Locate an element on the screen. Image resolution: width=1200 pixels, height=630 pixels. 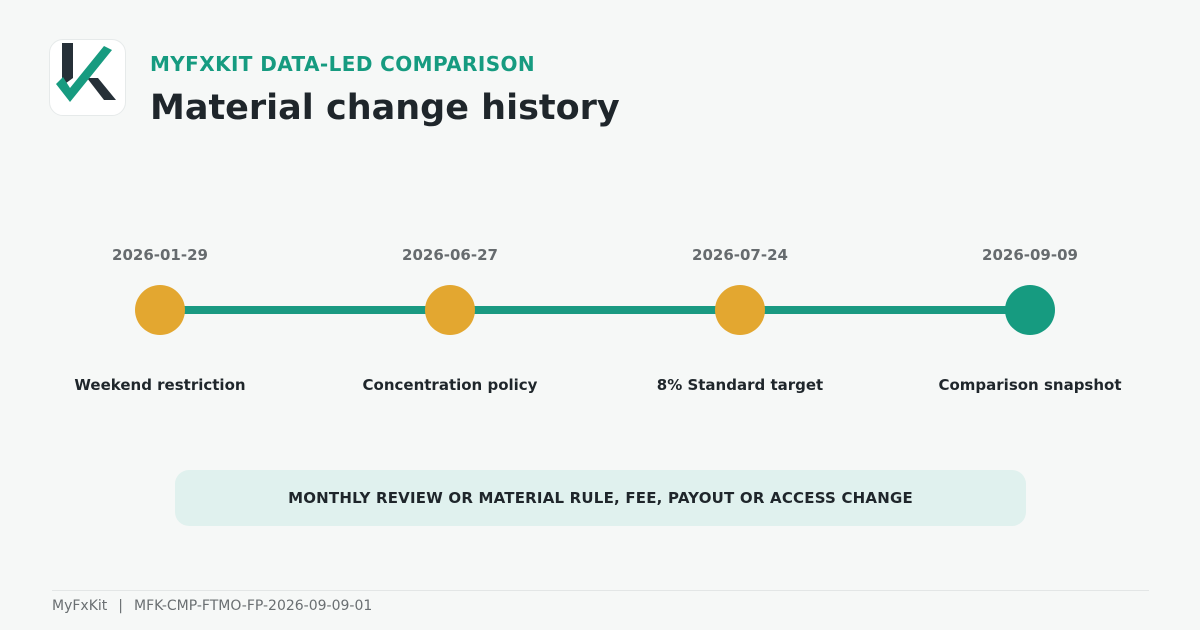
event-label: Weekend restriction is located at coordinates (160, 385).